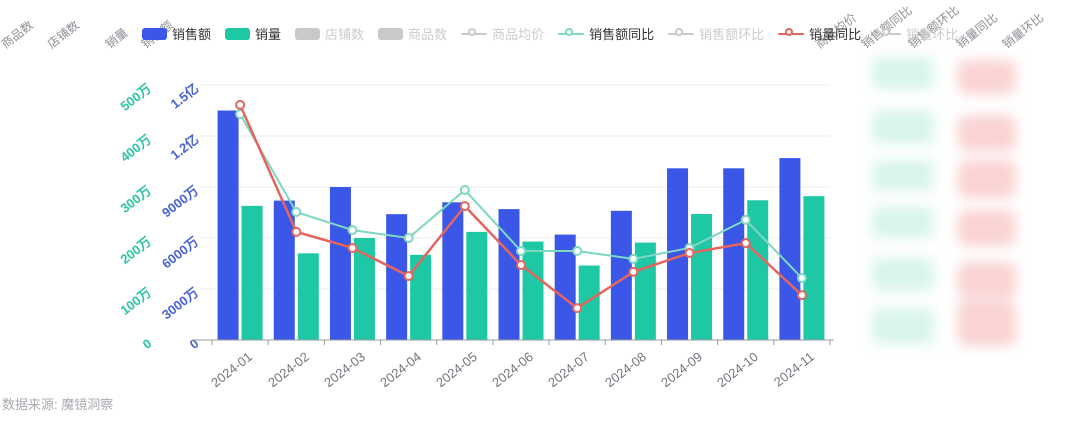 The height and width of the screenshot is (424, 1080). I want to click on legend-label: 店铺数, so click(345, 34).